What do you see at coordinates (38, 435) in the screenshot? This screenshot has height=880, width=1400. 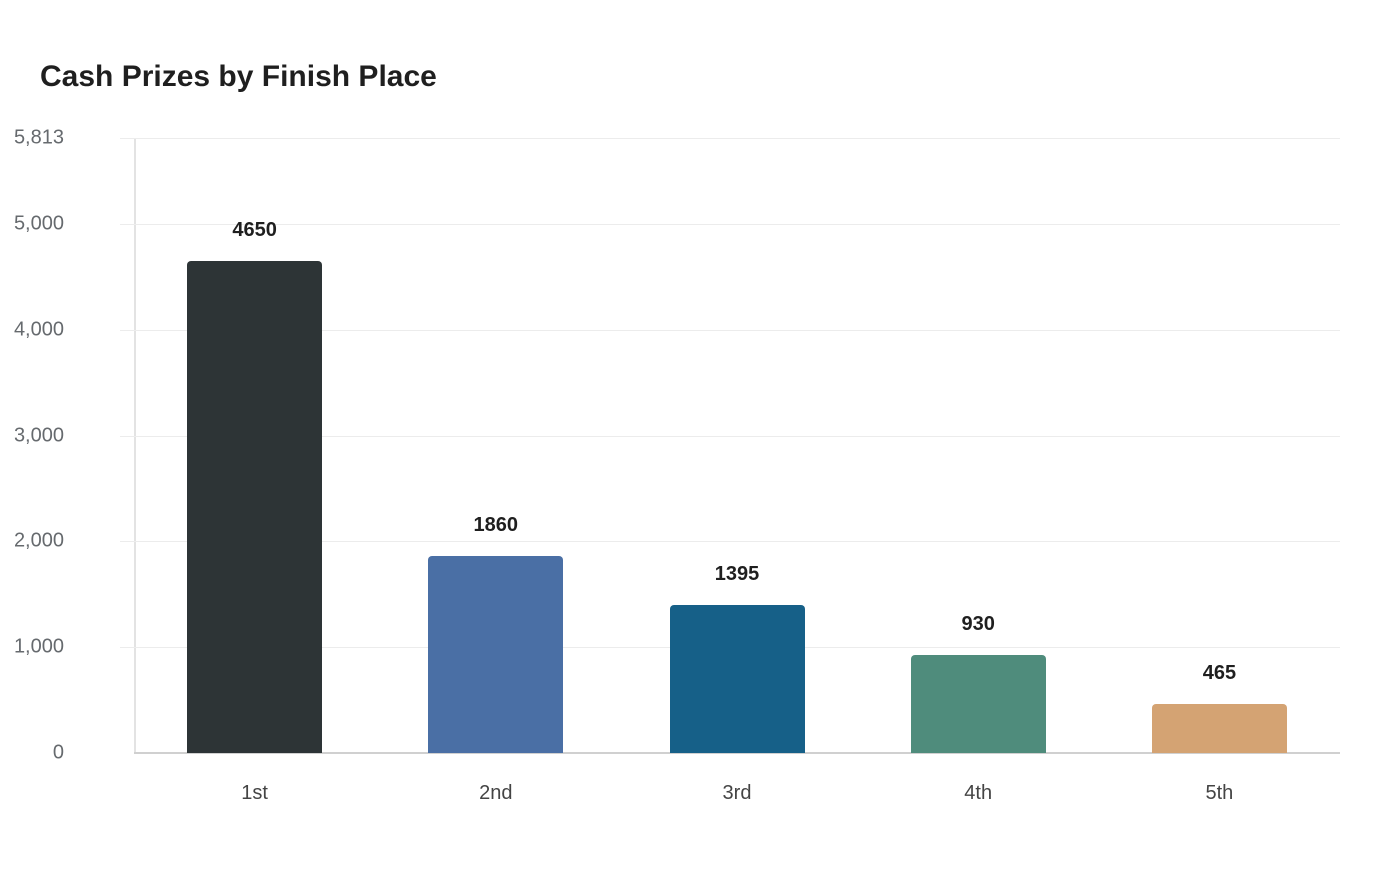 I see `y-tick-label: 3,000` at bounding box center [38, 435].